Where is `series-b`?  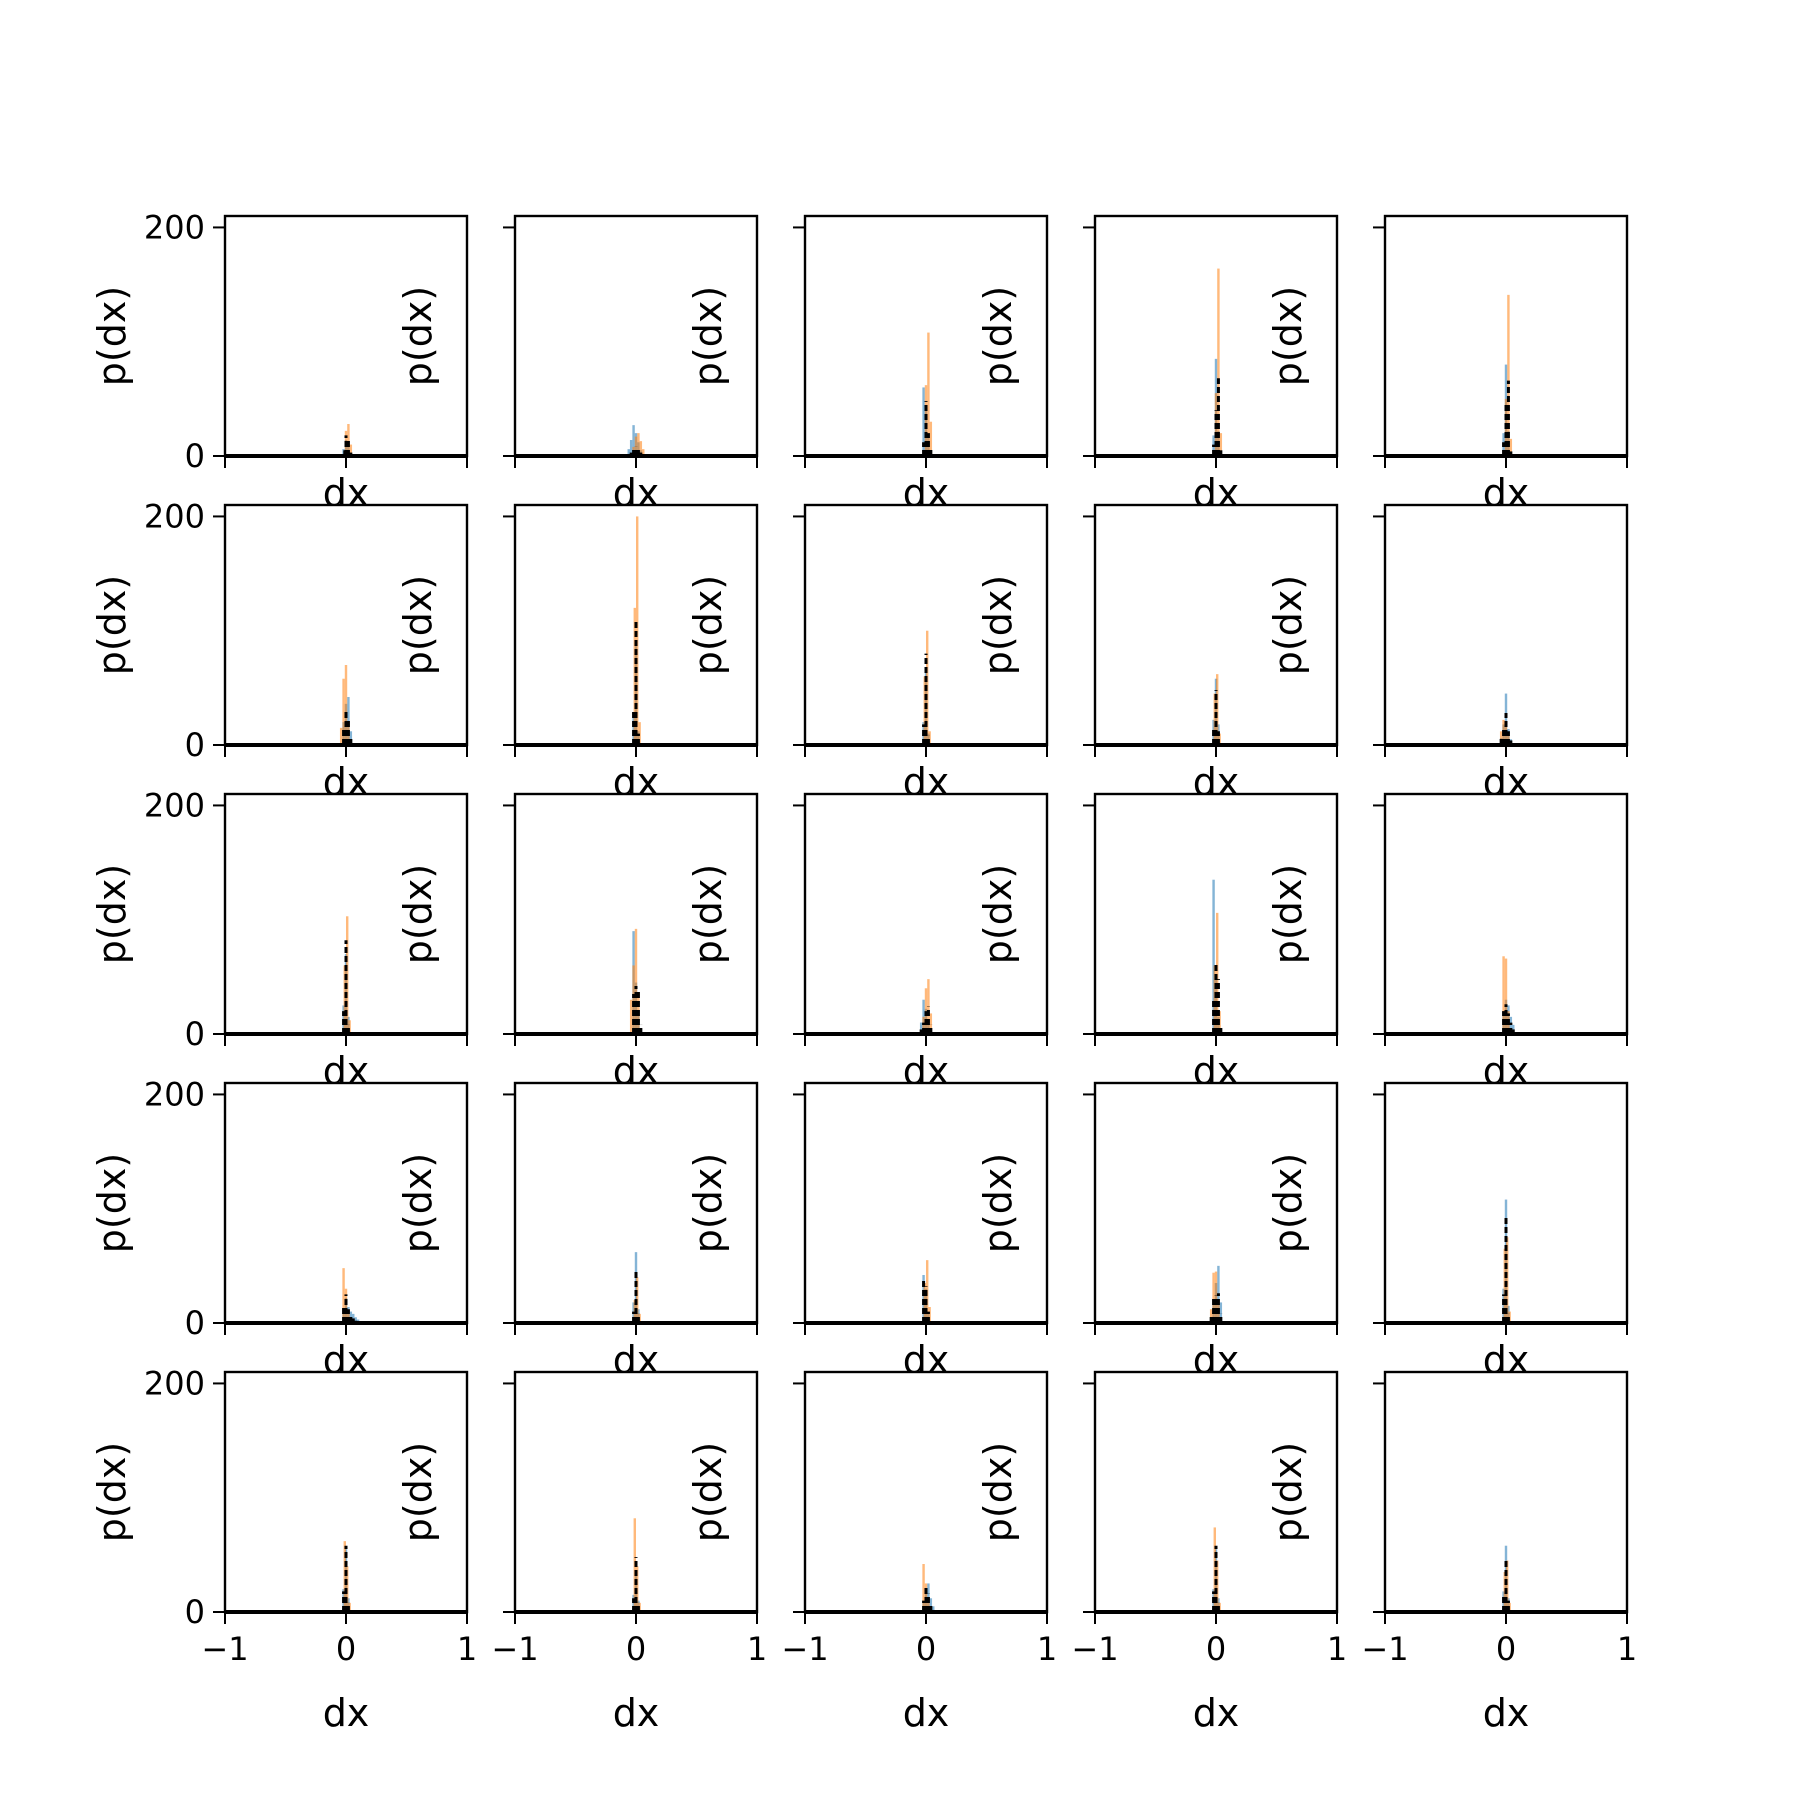
series-b is located at coordinates (928, 394).